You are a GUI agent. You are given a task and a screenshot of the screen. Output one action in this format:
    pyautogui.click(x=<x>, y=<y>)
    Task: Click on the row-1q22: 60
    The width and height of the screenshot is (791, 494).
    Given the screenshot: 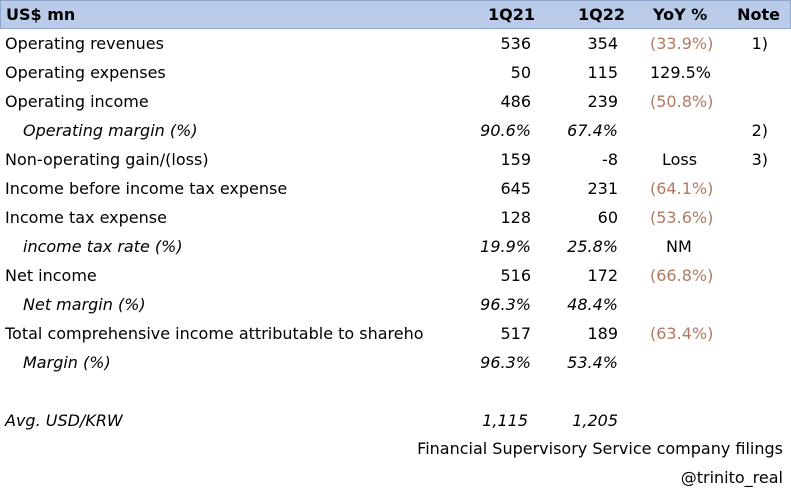 What is the action you would take?
    pyautogui.click(x=607, y=217)
    